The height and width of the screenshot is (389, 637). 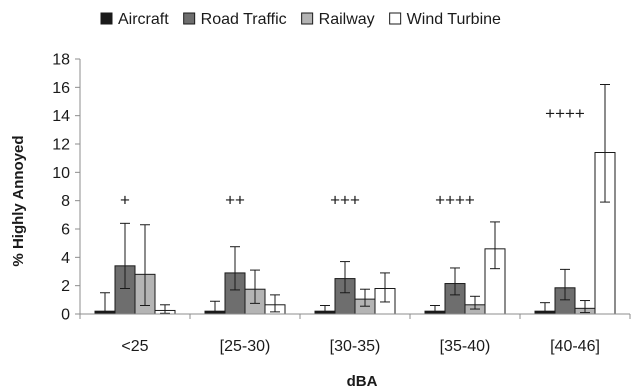 What do you see at coordinates (65, 258) in the screenshot?
I see `y-tick-label: 4` at bounding box center [65, 258].